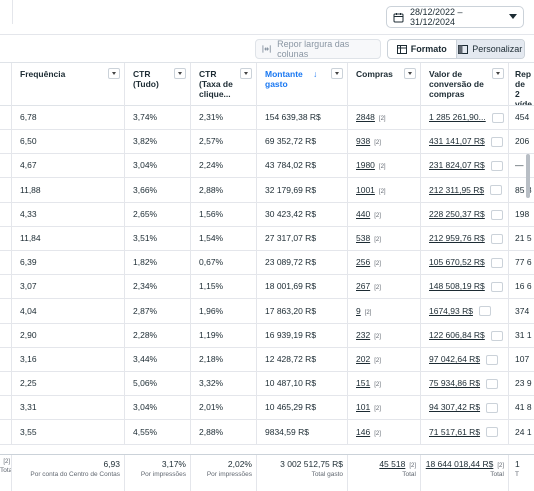  What do you see at coordinates (528, 176) in the screenshot?
I see `scrollbar-thumb` at bounding box center [528, 176].